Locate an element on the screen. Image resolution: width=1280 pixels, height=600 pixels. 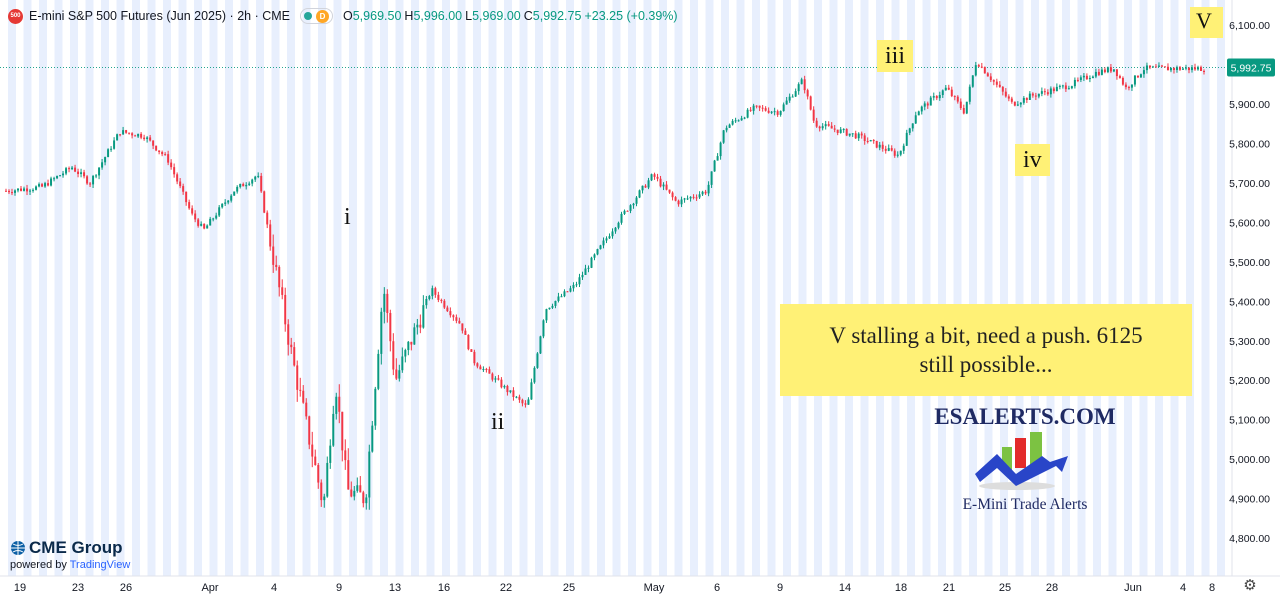
price-tick-label: 5,000.00 is located at coordinates (1249, 460).